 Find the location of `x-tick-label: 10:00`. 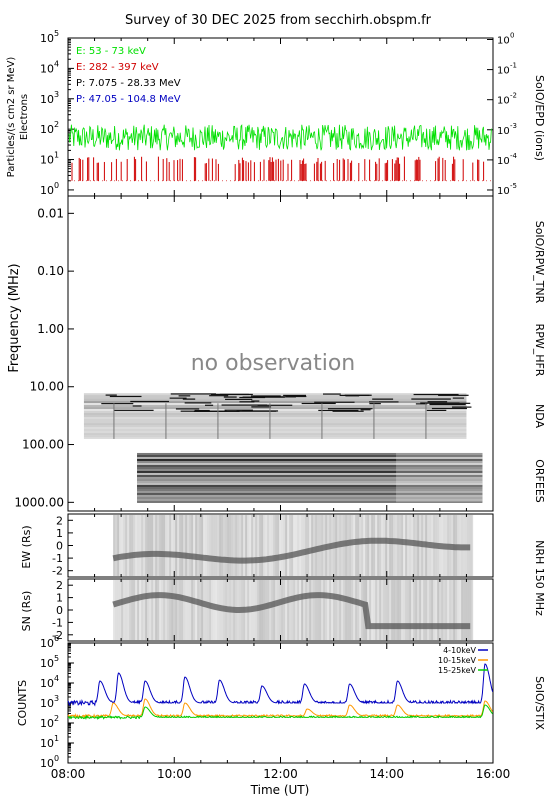

x-tick-label: 10:00 is located at coordinates (174, 774).